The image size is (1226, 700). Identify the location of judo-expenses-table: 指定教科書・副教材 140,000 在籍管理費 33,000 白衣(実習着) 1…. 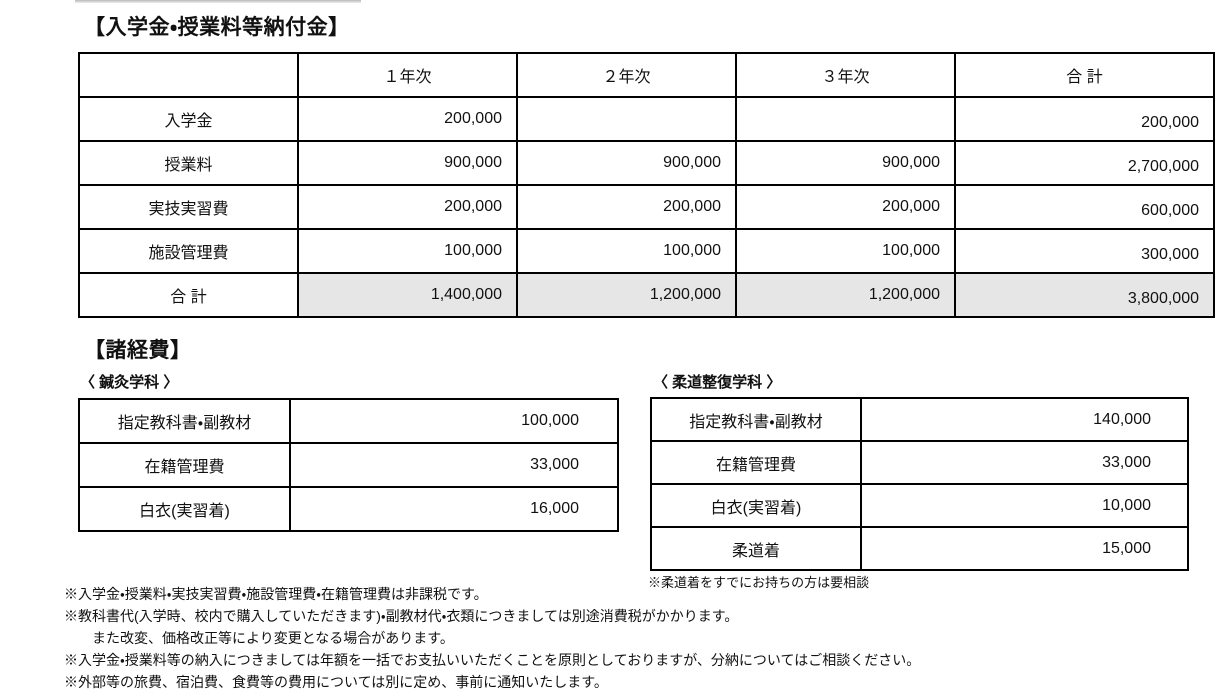
(919, 484).